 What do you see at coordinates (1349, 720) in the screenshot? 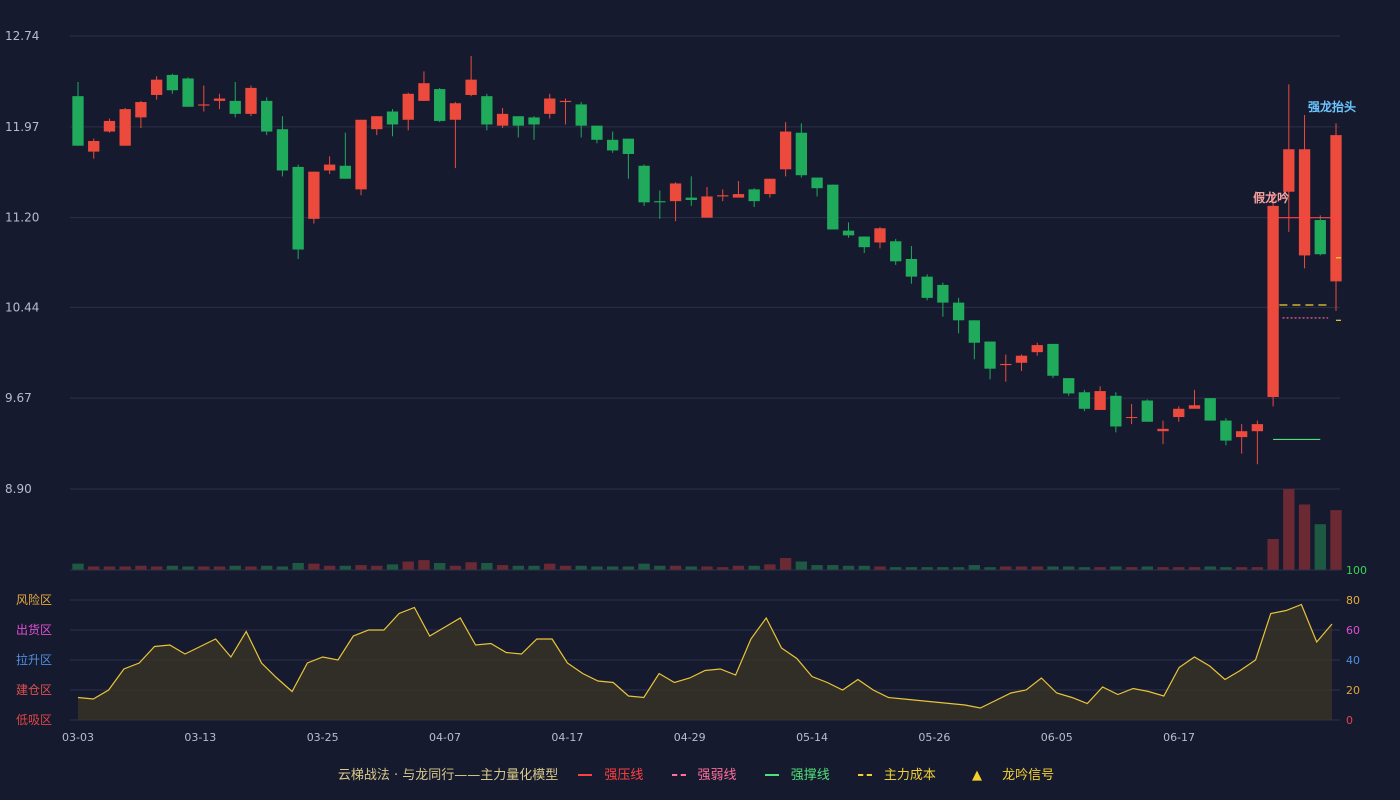
I see `score-tick-label: 0` at bounding box center [1349, 720].